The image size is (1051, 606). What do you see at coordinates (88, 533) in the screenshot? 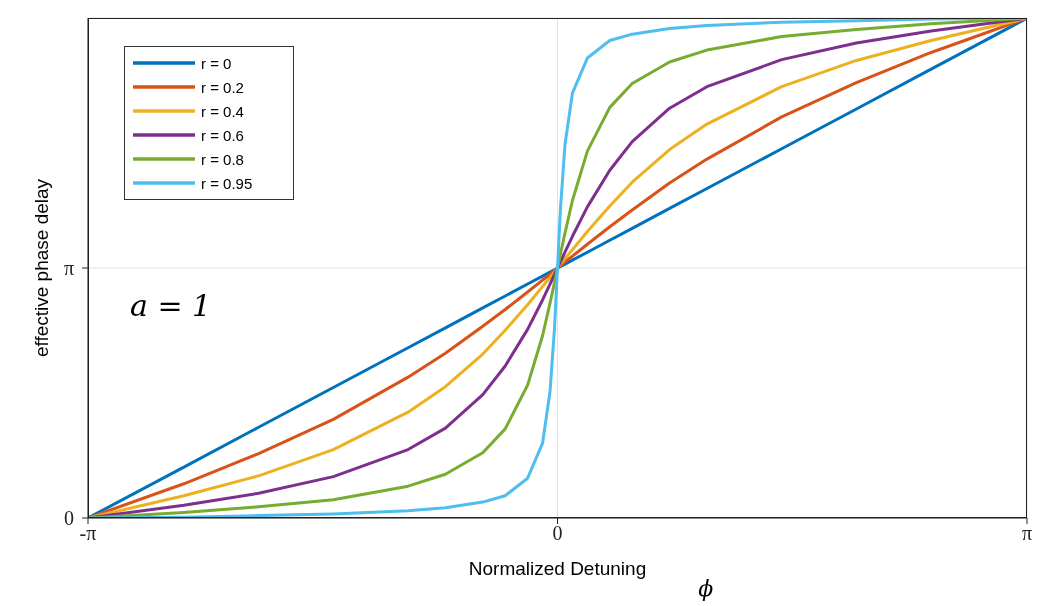
I see `x-tick-label: -π` at bounding box center [88, 533].